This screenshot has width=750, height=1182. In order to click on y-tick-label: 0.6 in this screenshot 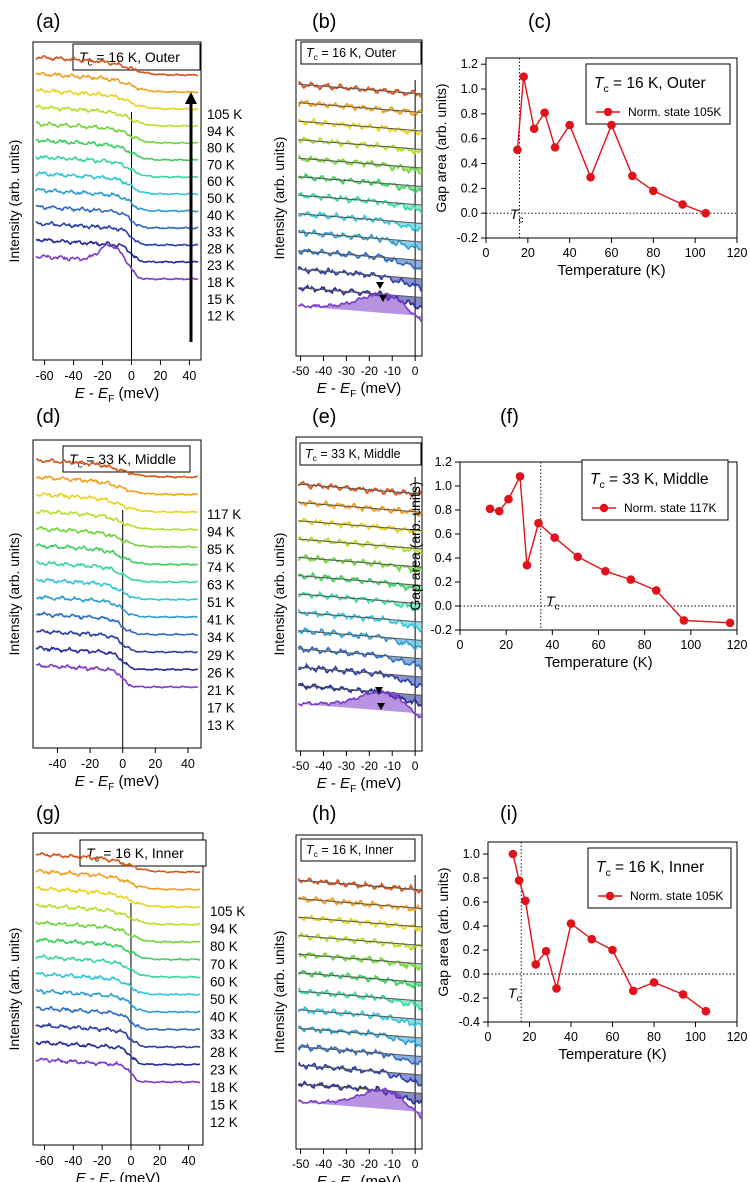, I will do `click(469, 139)`.